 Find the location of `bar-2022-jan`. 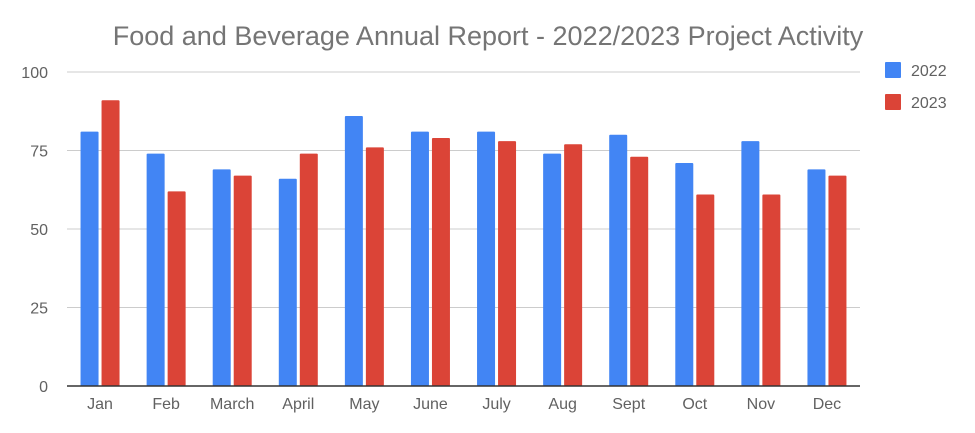

bar-2022-jan is located at coordinates (89, 258).